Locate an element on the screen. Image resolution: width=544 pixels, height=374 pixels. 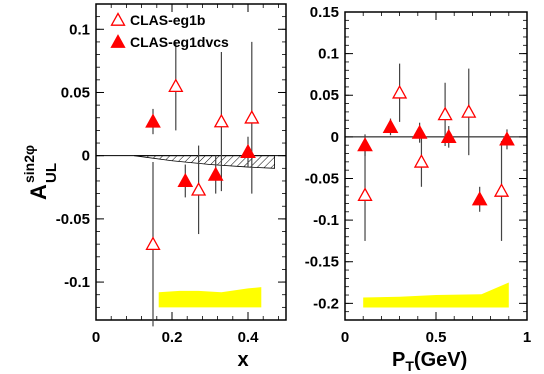
left-bands is located at coordinates (204, 231).